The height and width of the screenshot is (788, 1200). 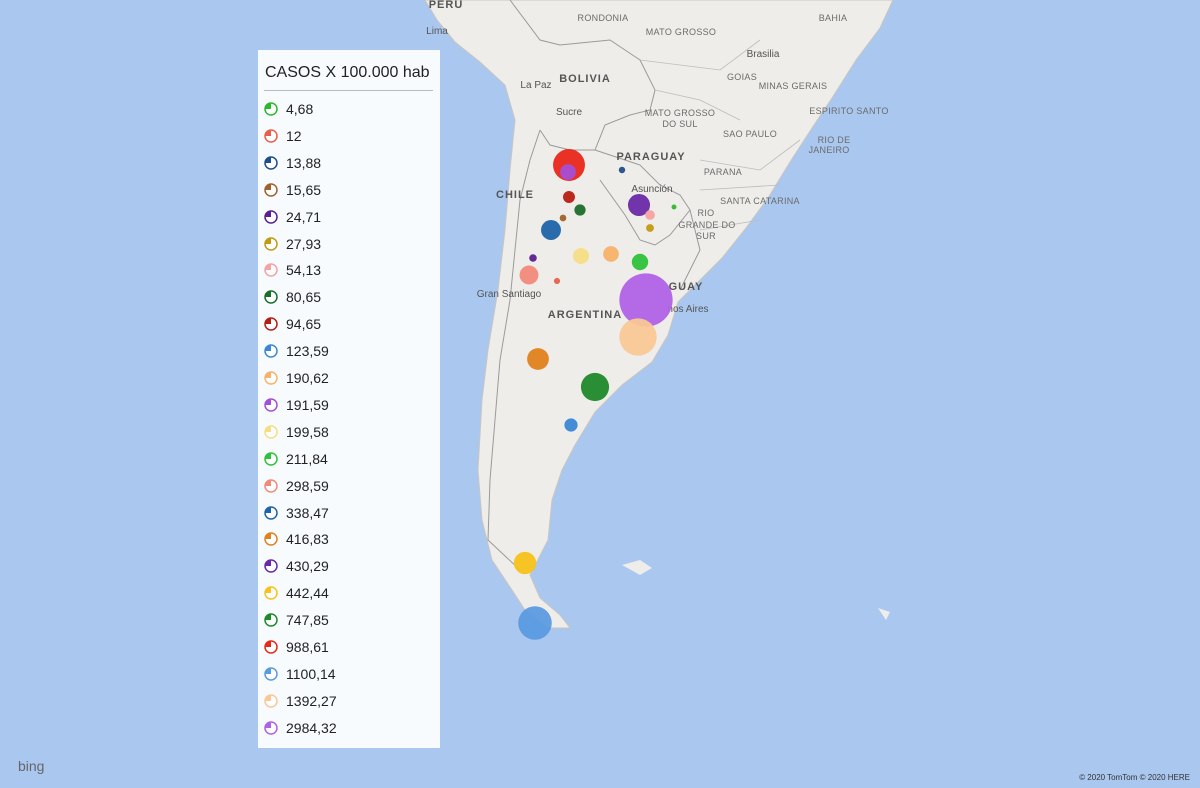 I want to click on legend-label: 211,84, so click(x=307, y=458).